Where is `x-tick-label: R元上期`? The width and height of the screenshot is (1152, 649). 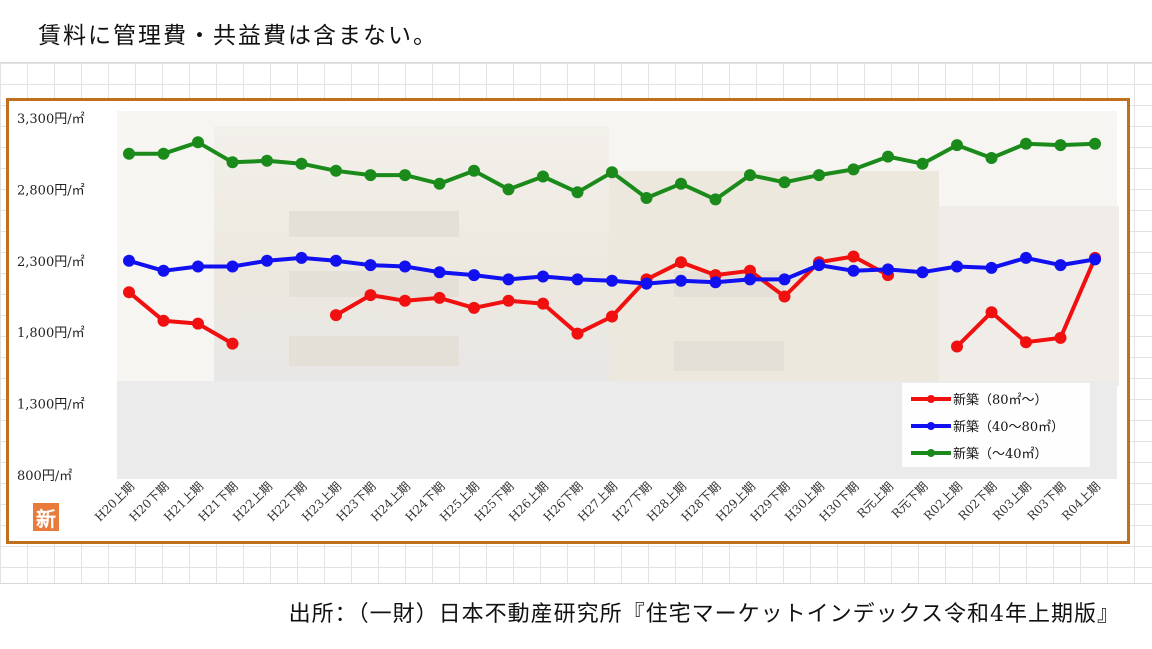
x-tick-label: R元上期 is located at coordinates (875, 500).